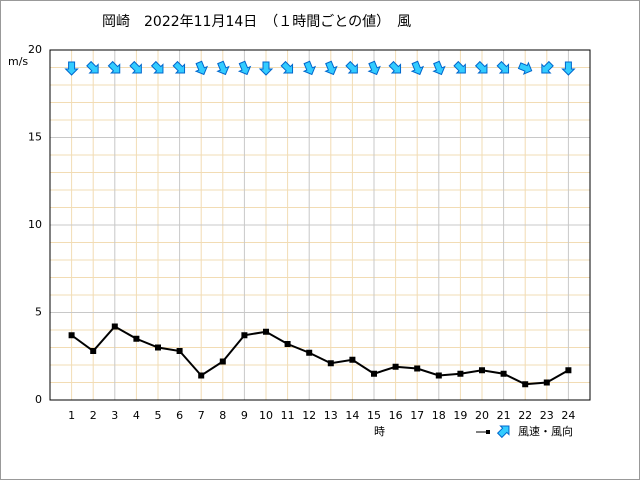 The width and height of the screenshot is (640, 480). What do you see at coordinates (18, 61) in the screenshot?
I see `y-unit: m/s` at bounding box center [18, 61].